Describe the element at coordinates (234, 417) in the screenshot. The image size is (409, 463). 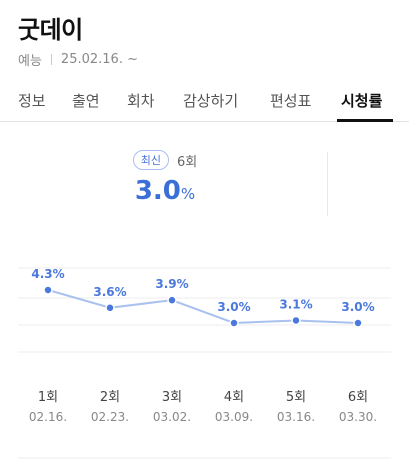
I see `x-tick-date: 03.09.` at that location.